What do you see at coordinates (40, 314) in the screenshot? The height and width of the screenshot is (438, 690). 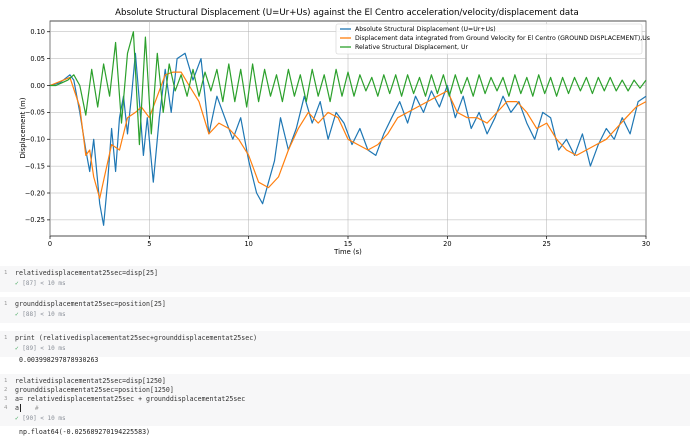 I see `execution-status: ✓ [88] < 10 ms` at bounding box center [40, 314].